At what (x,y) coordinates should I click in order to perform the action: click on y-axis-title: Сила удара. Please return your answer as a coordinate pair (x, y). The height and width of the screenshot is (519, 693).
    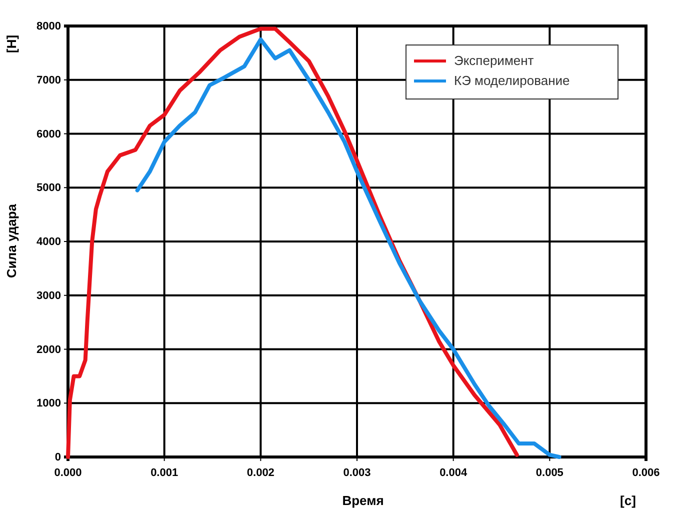
    Looking at the image, I should click on (11, 240).